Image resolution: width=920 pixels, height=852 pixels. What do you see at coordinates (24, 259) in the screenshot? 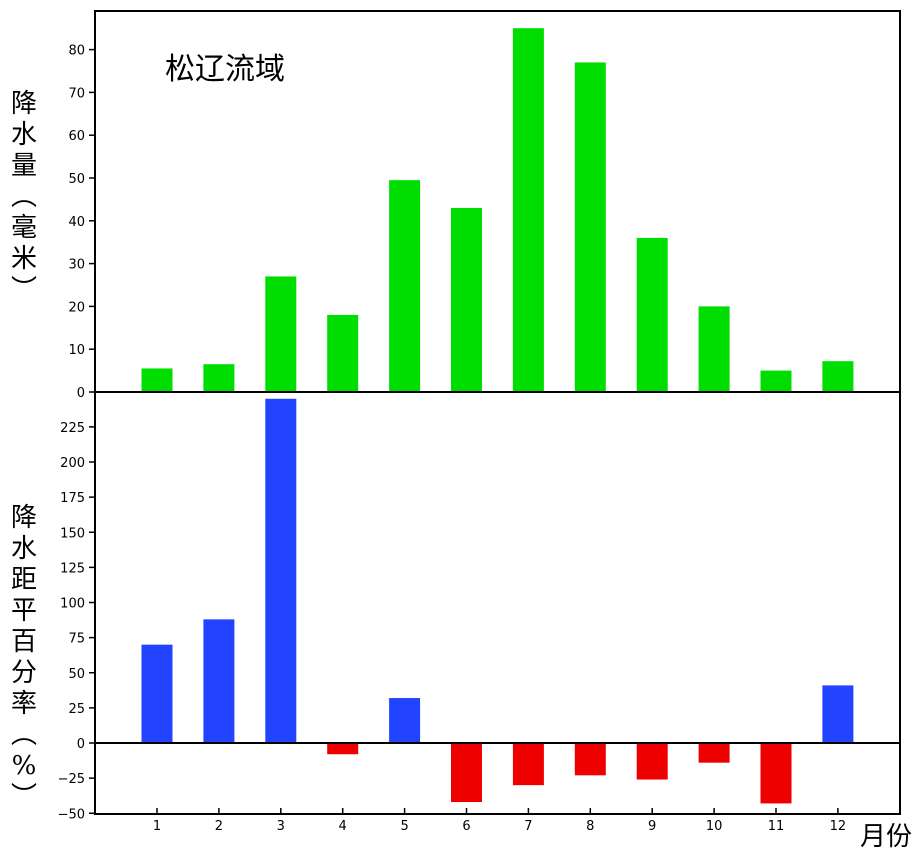
I see `y-axis-label-char: 米` at bounding box center [24, 259].